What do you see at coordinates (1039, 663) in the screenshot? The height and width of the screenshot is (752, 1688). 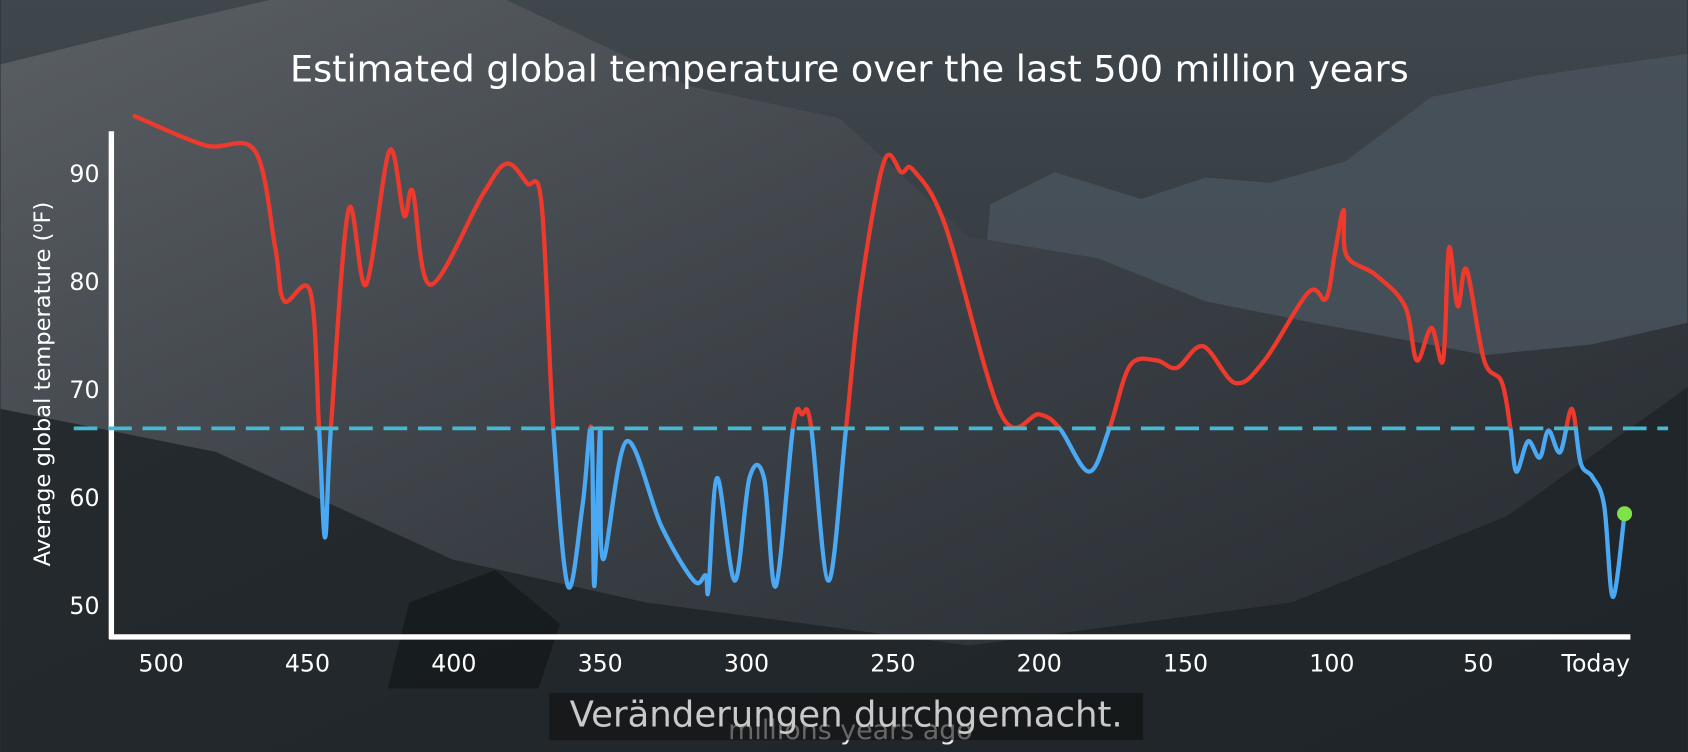 I see `x-tick-label: 200` at bounding box center [1039, 663].